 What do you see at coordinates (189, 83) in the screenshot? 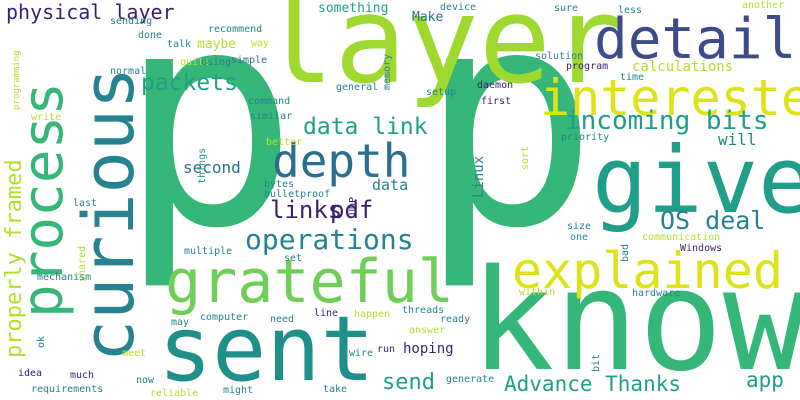
I see `word-packets: packets` at bounding box center [189, 83].